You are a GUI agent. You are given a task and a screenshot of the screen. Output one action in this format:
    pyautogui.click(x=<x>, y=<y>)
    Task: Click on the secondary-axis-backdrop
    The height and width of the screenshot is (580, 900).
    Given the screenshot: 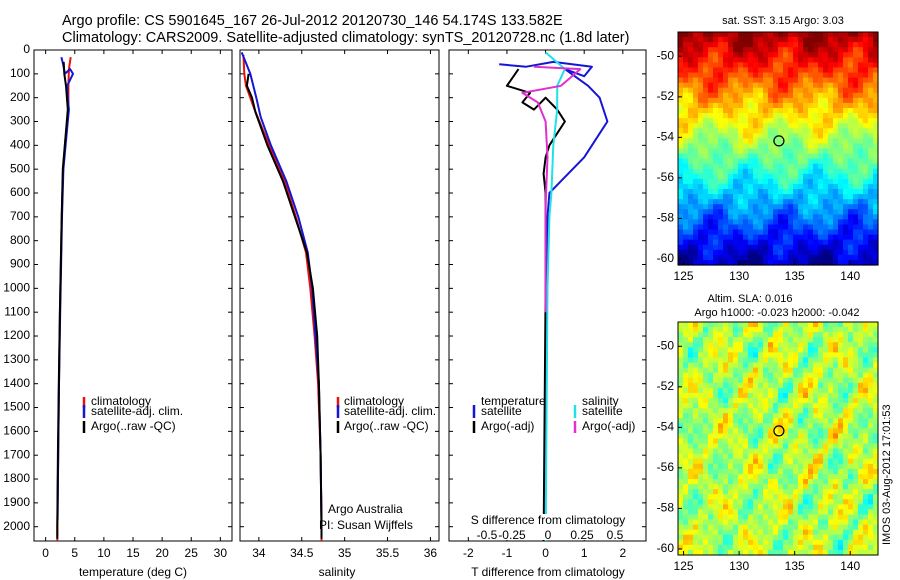 What is the action you would take?
    pyautogui.click(x=550, y=527)
    